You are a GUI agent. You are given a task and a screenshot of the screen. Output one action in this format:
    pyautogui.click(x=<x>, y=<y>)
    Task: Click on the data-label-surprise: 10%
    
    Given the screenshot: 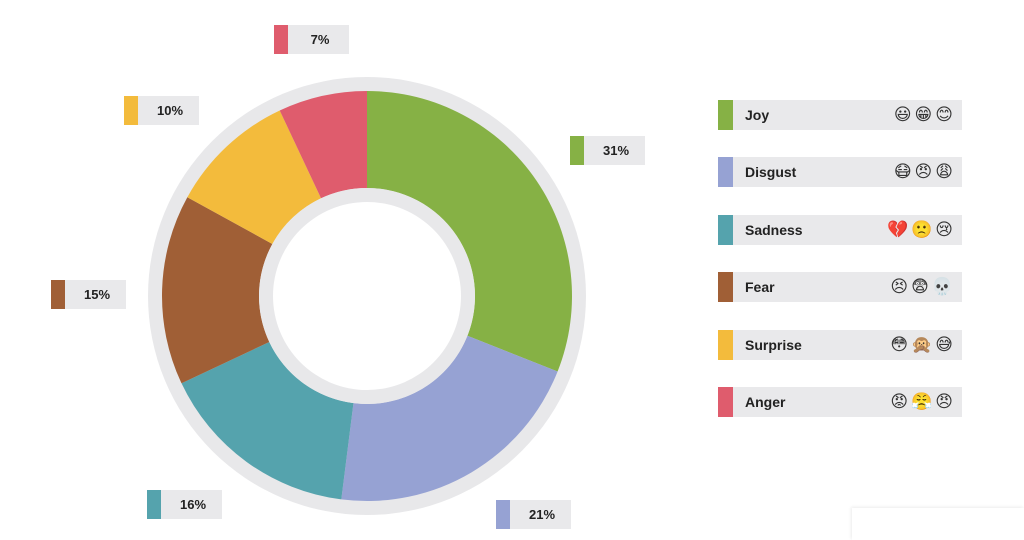 What is the action you would take?
    pyautogui.click(x=161, y=110)
    